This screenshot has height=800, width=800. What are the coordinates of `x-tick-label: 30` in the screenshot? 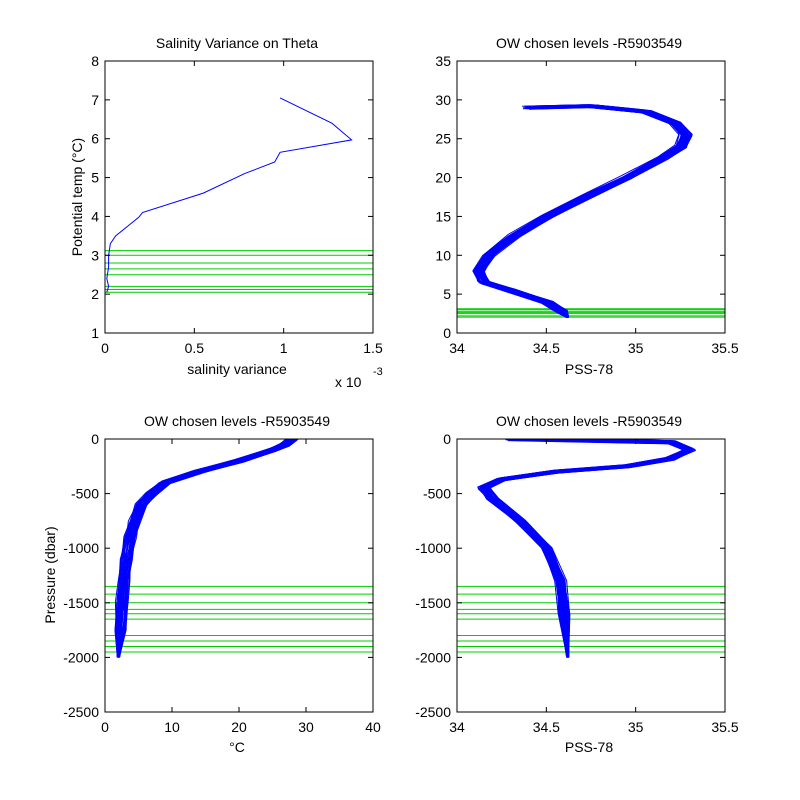 It's located at (306, 727).